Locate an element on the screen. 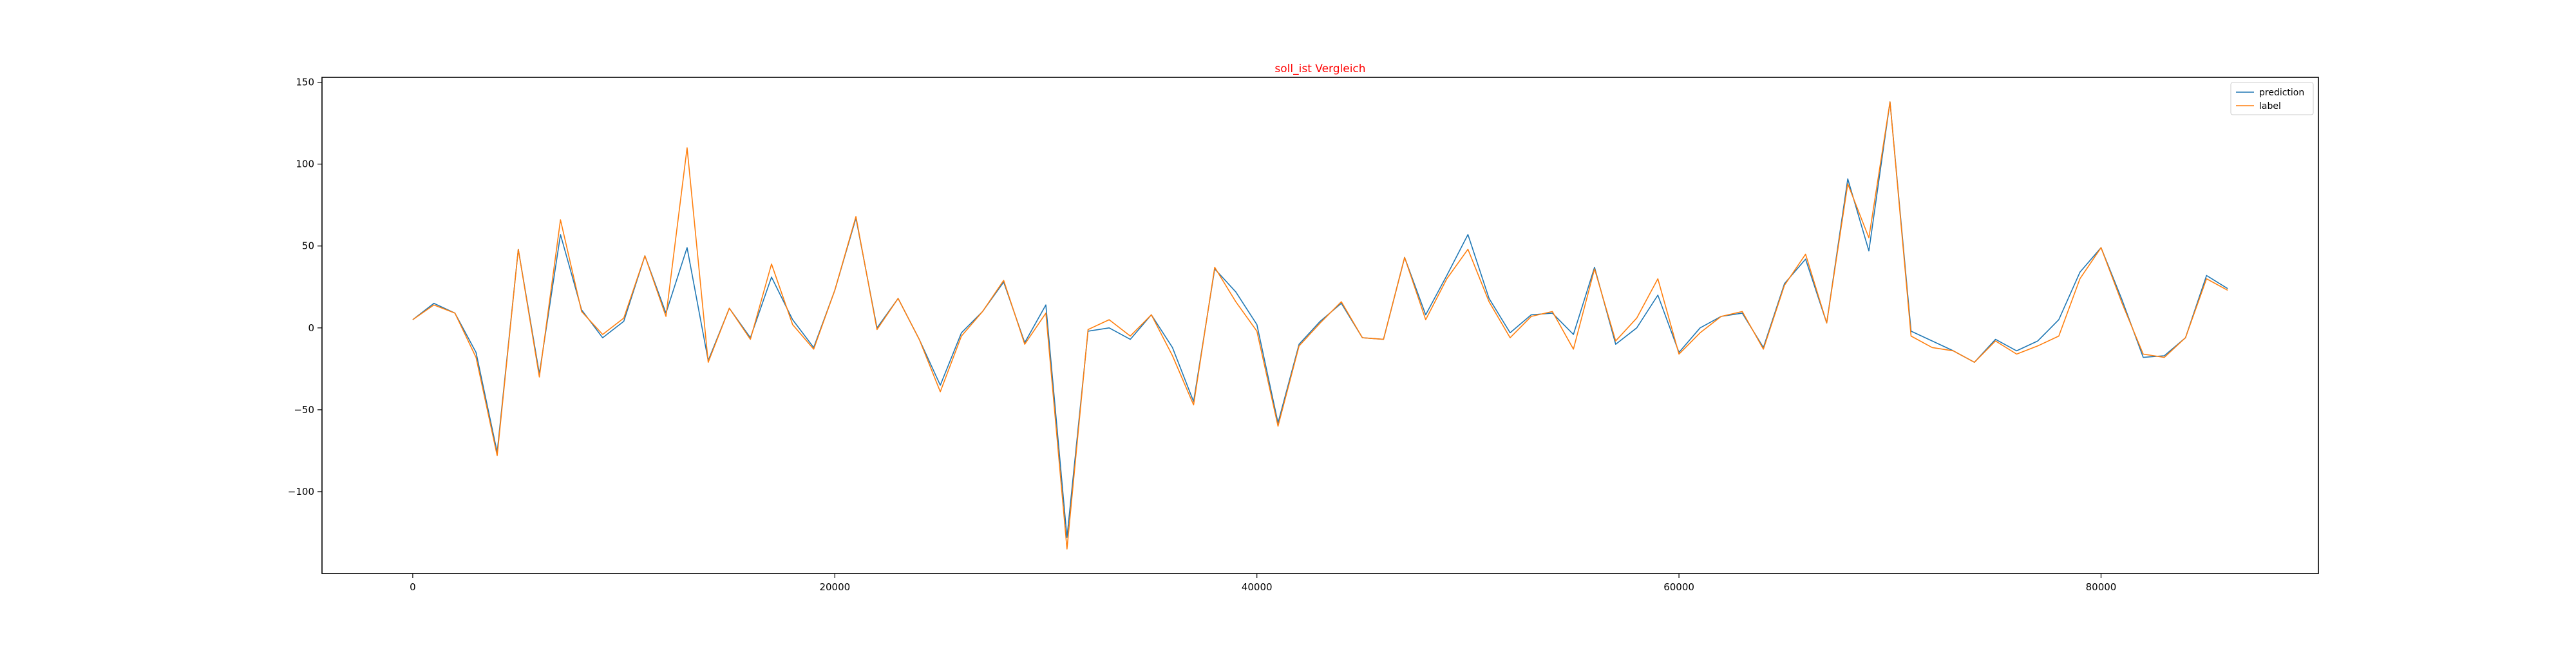 The height and width of the screenshot is (647, 2576). y-tick-label: 150 is located at coordinates (305, 82).